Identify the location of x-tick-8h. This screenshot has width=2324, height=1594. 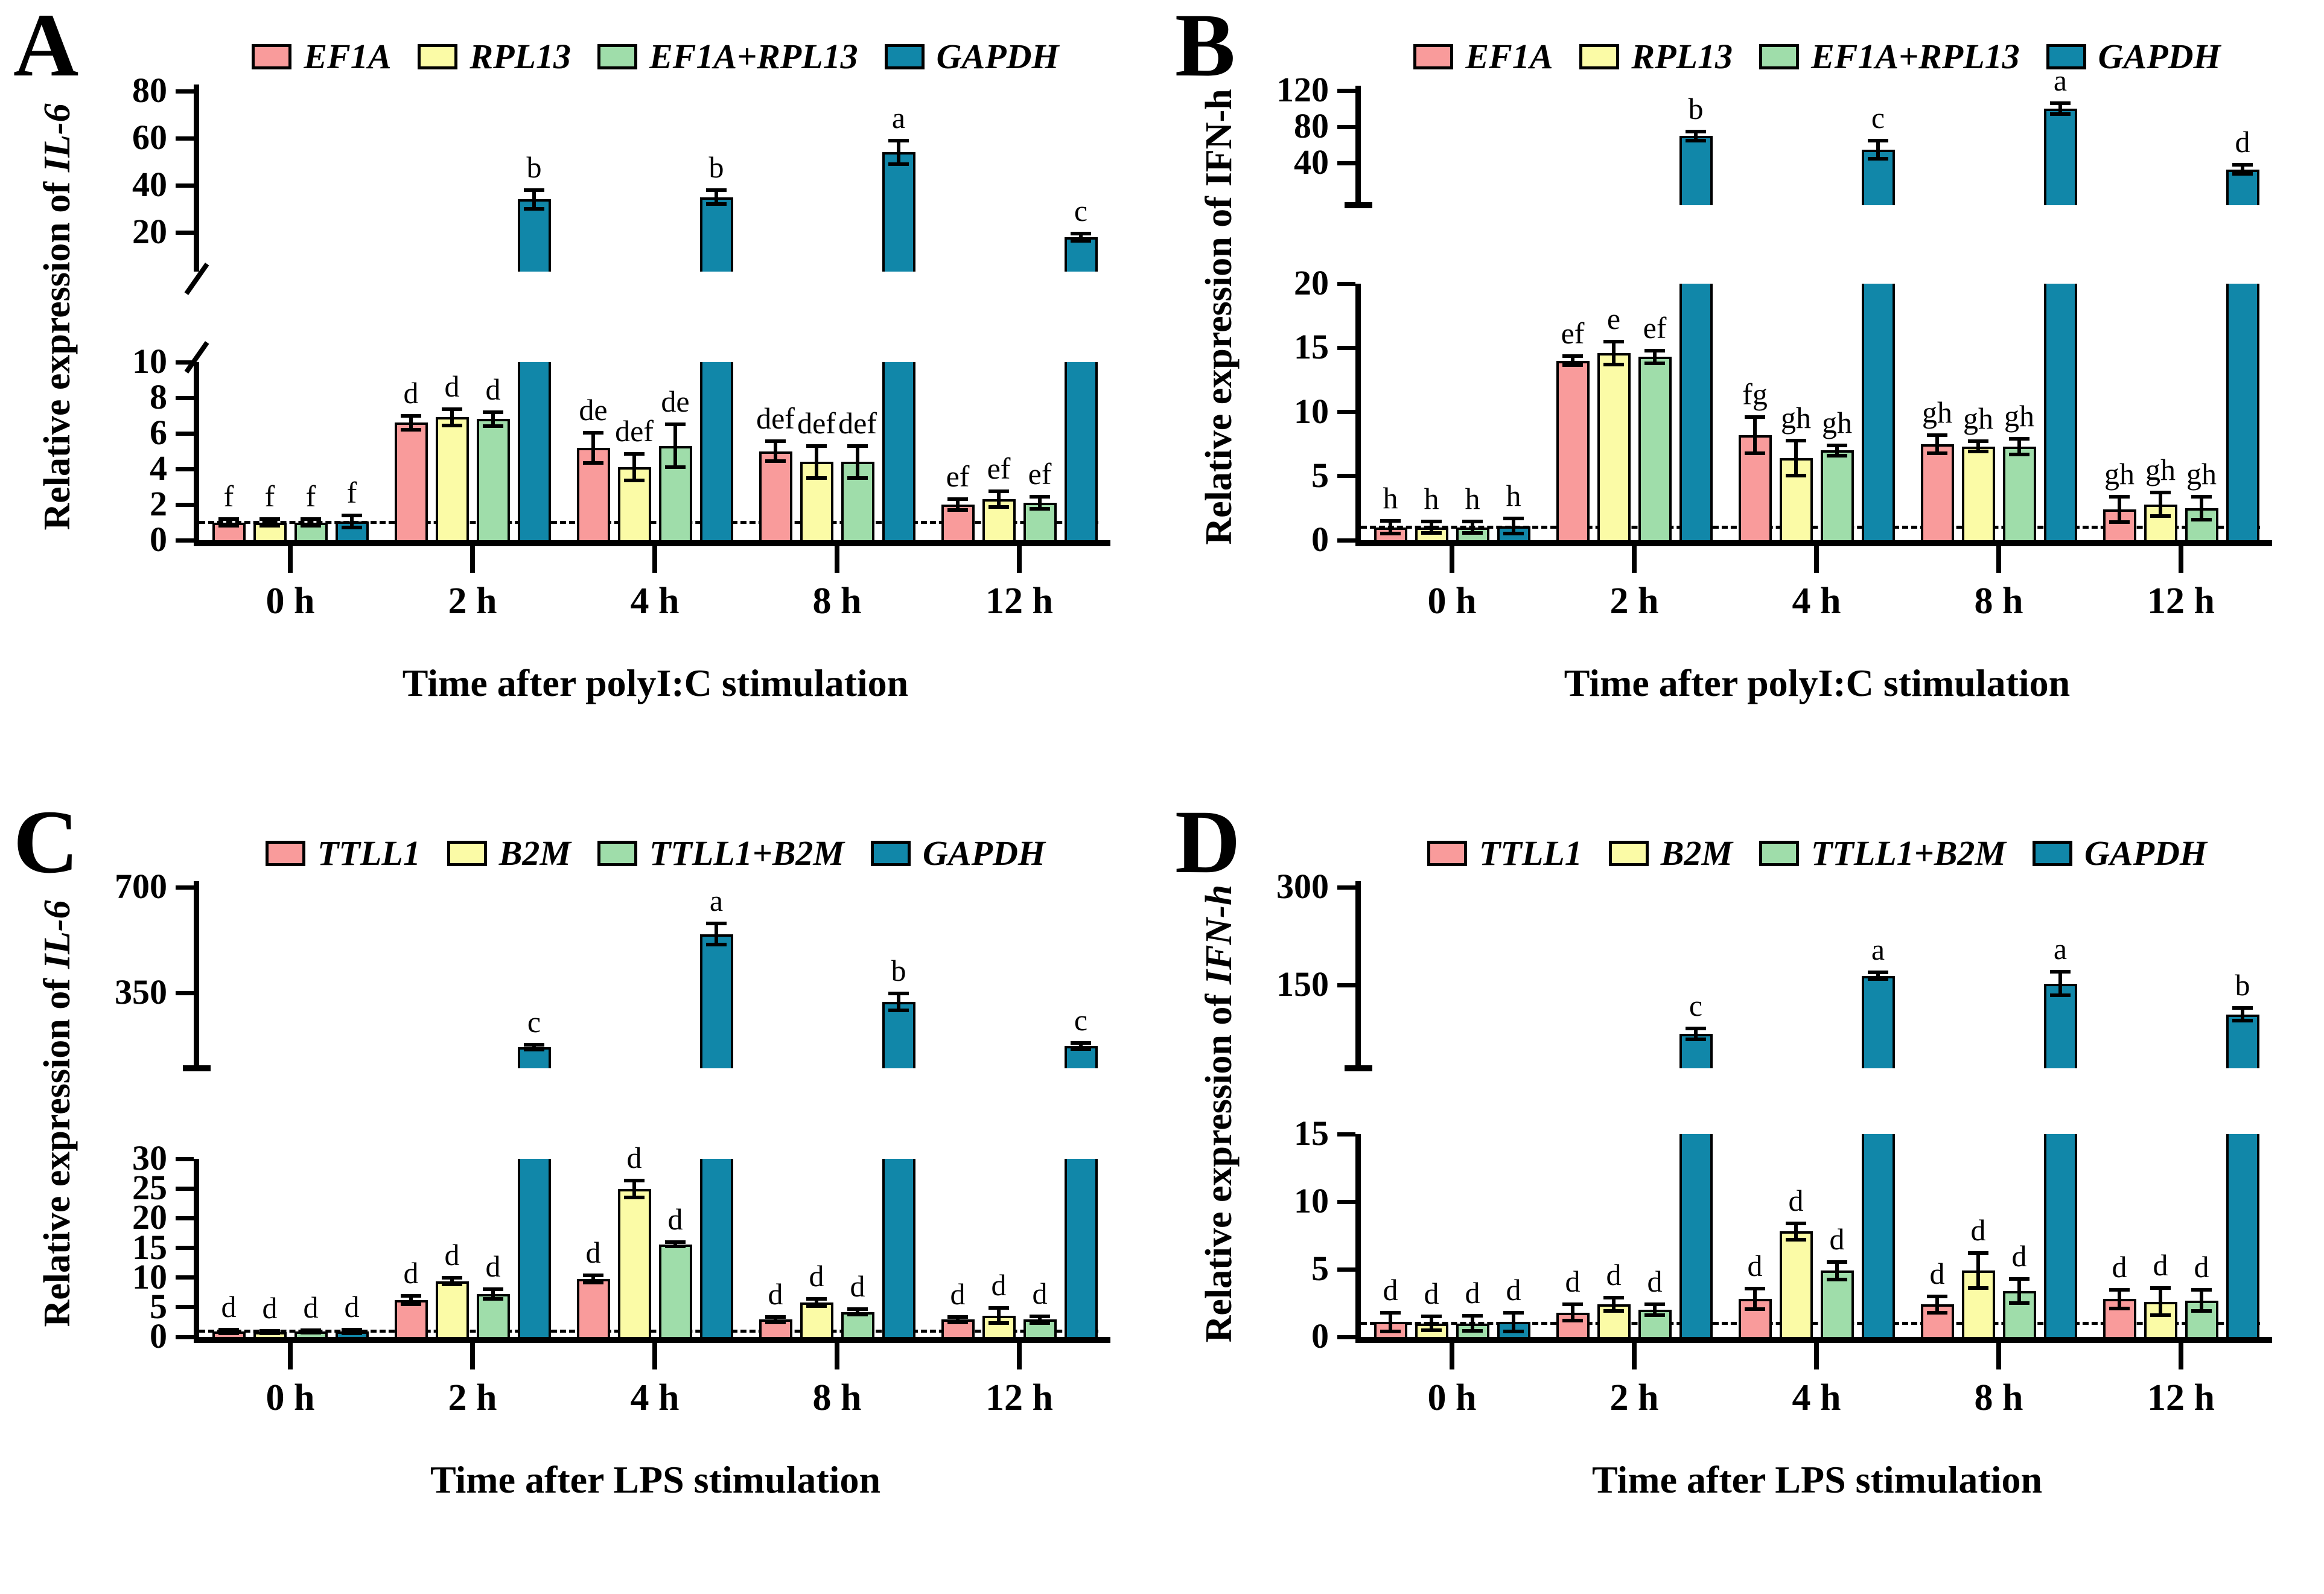
(1999, 1356).